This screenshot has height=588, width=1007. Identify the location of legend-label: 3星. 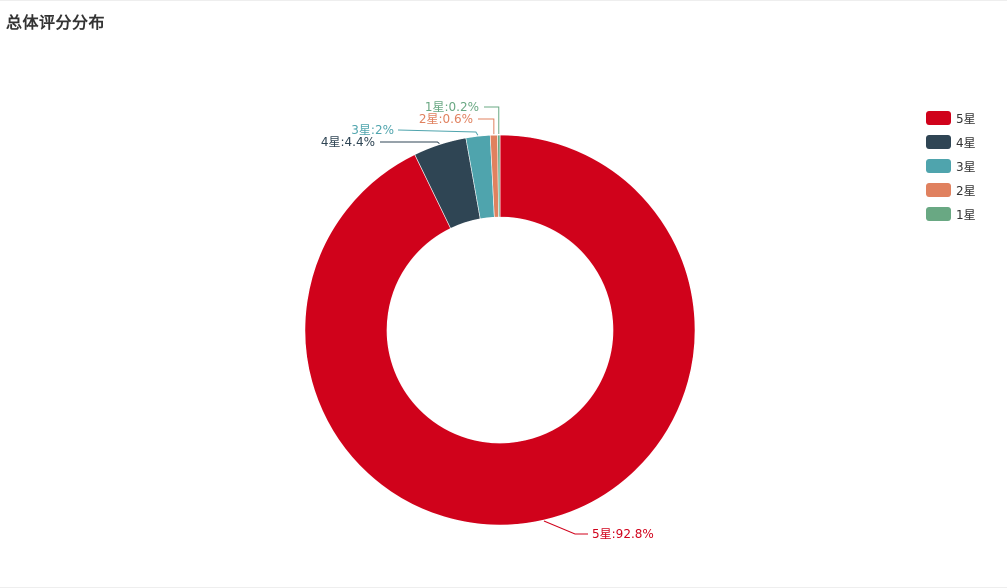
(966, 166).